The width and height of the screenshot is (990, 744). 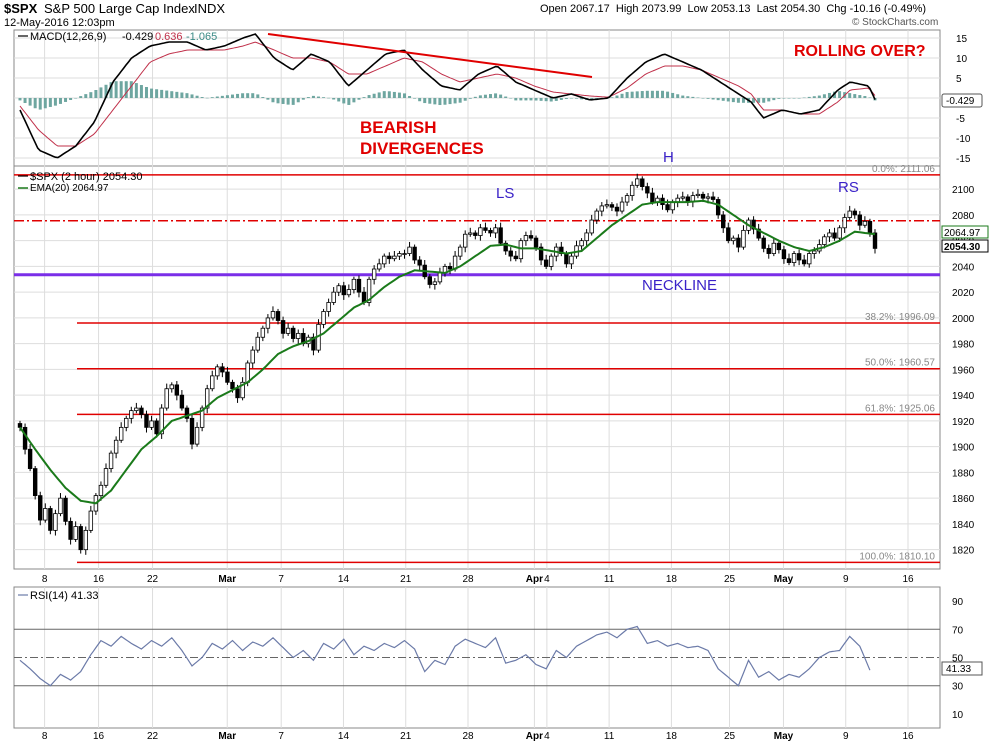 I want to click on divergence-trendline, so click(x=430, y=55).